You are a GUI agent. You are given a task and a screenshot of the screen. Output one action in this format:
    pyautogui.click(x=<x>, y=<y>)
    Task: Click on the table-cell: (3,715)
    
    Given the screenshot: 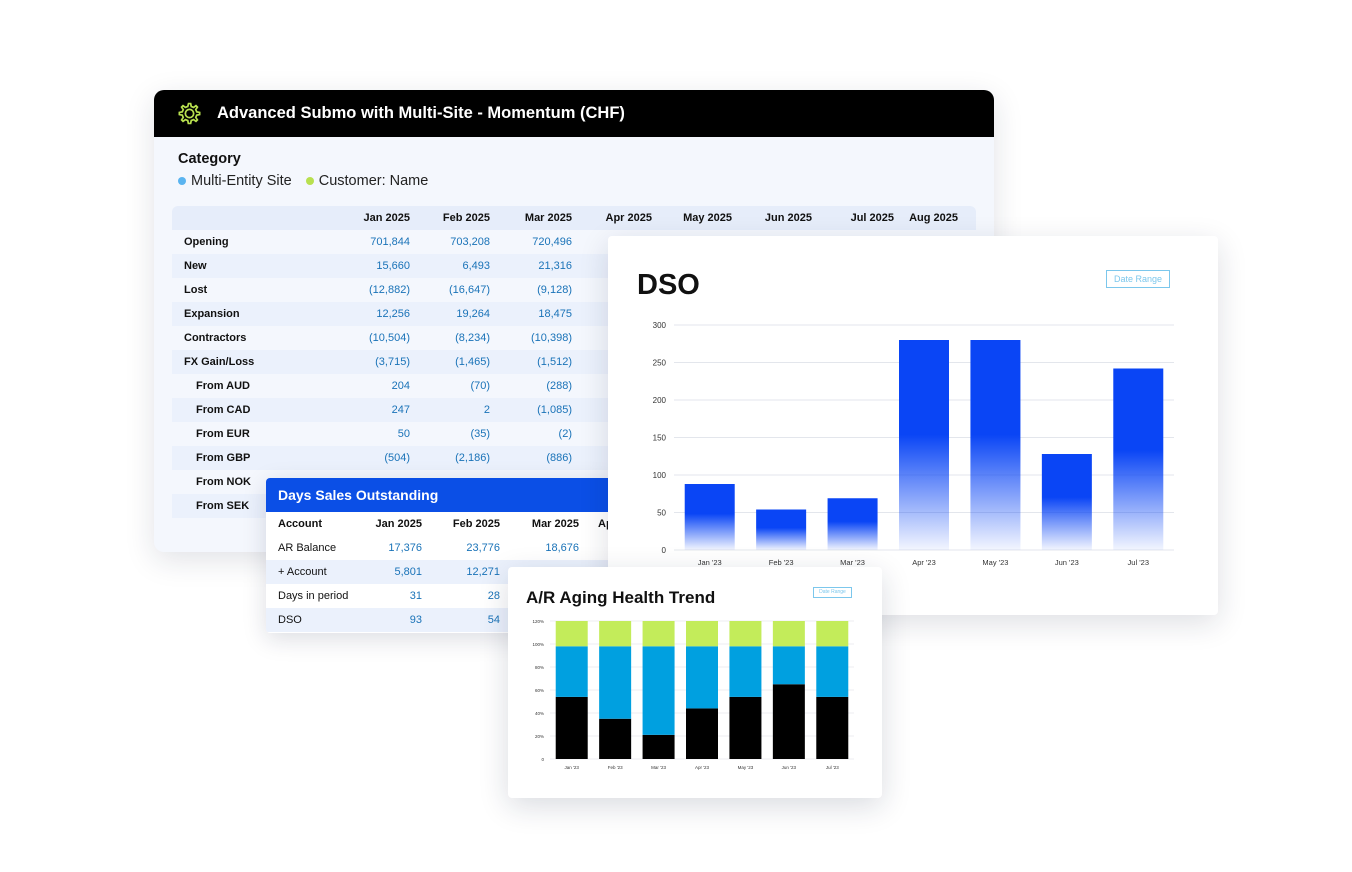 What is the action you would take?
    pyautogui.click(x=392, y=362)
    